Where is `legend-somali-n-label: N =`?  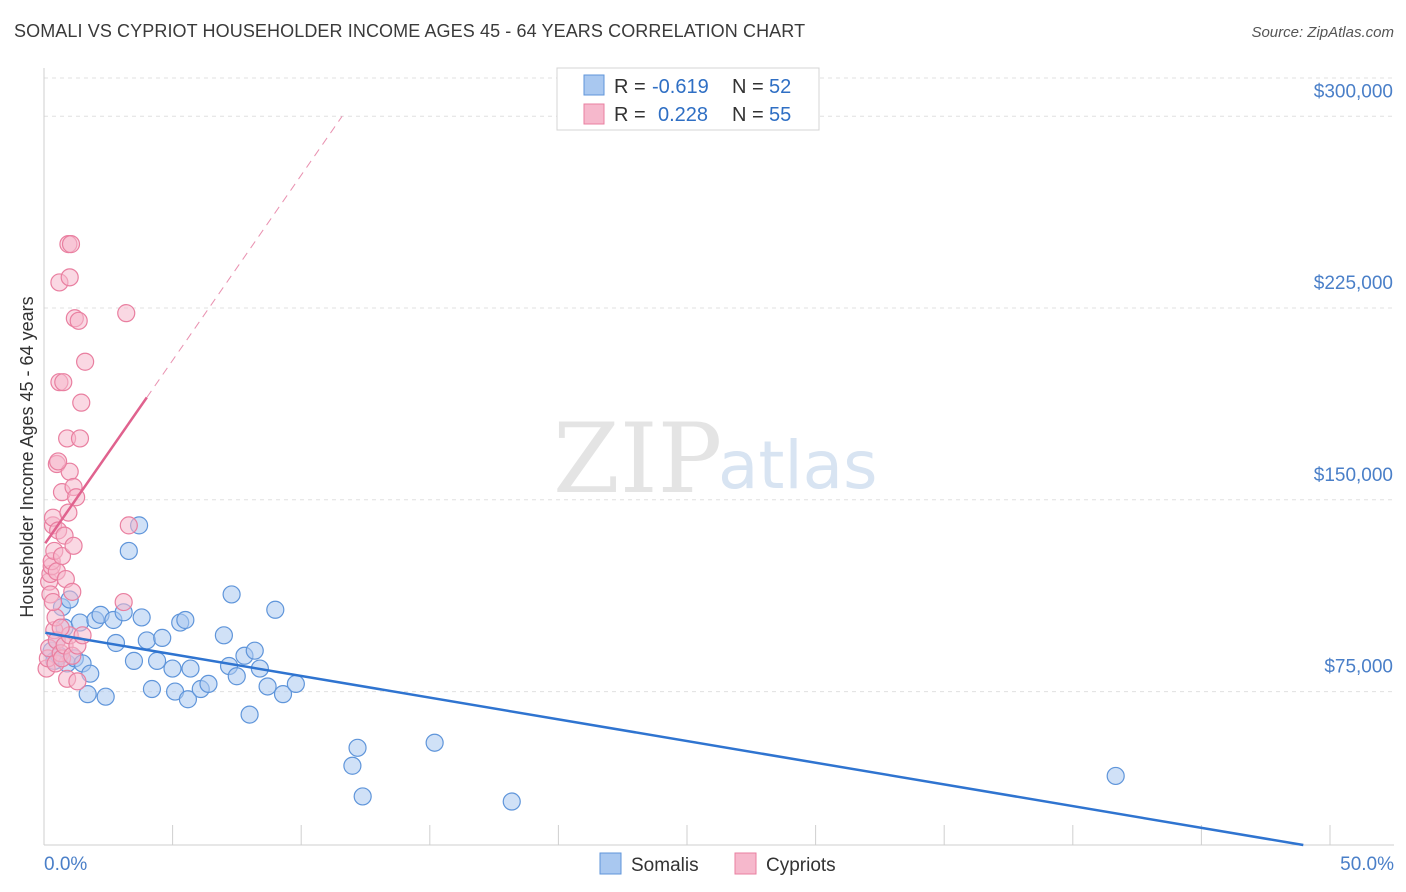
legend-somali-n-label: N = is located at coordinates (748, 87).